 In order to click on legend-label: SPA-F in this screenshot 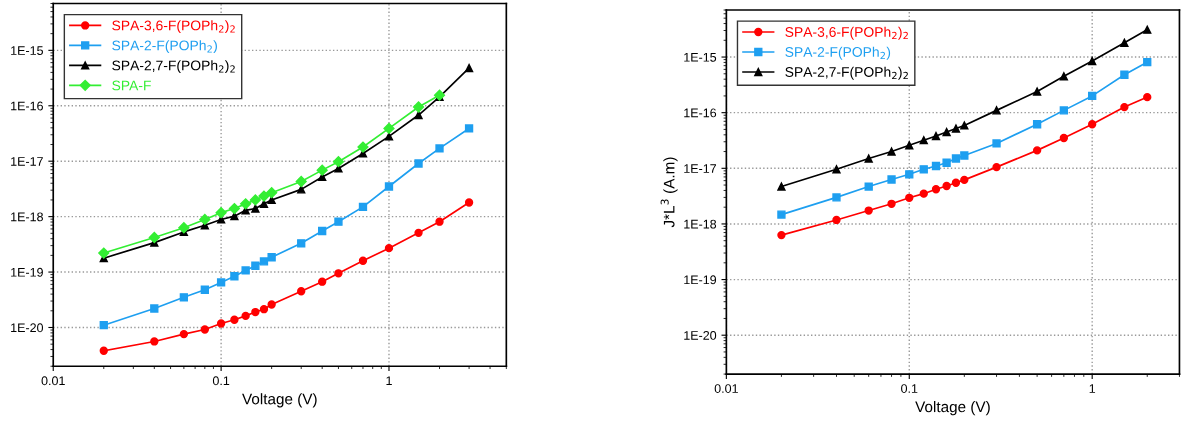, I will do `click(131, 85)`.